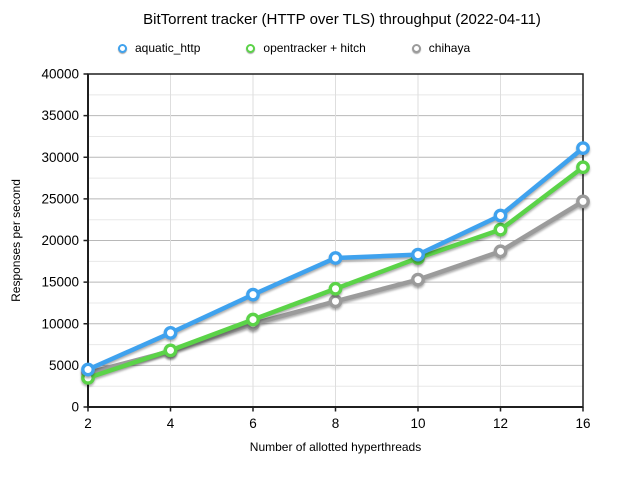  What do you see at coordinates (168, 48) in the screenshot?
I see `legend-label: aquatic_http` at bounding box center [168, 48].